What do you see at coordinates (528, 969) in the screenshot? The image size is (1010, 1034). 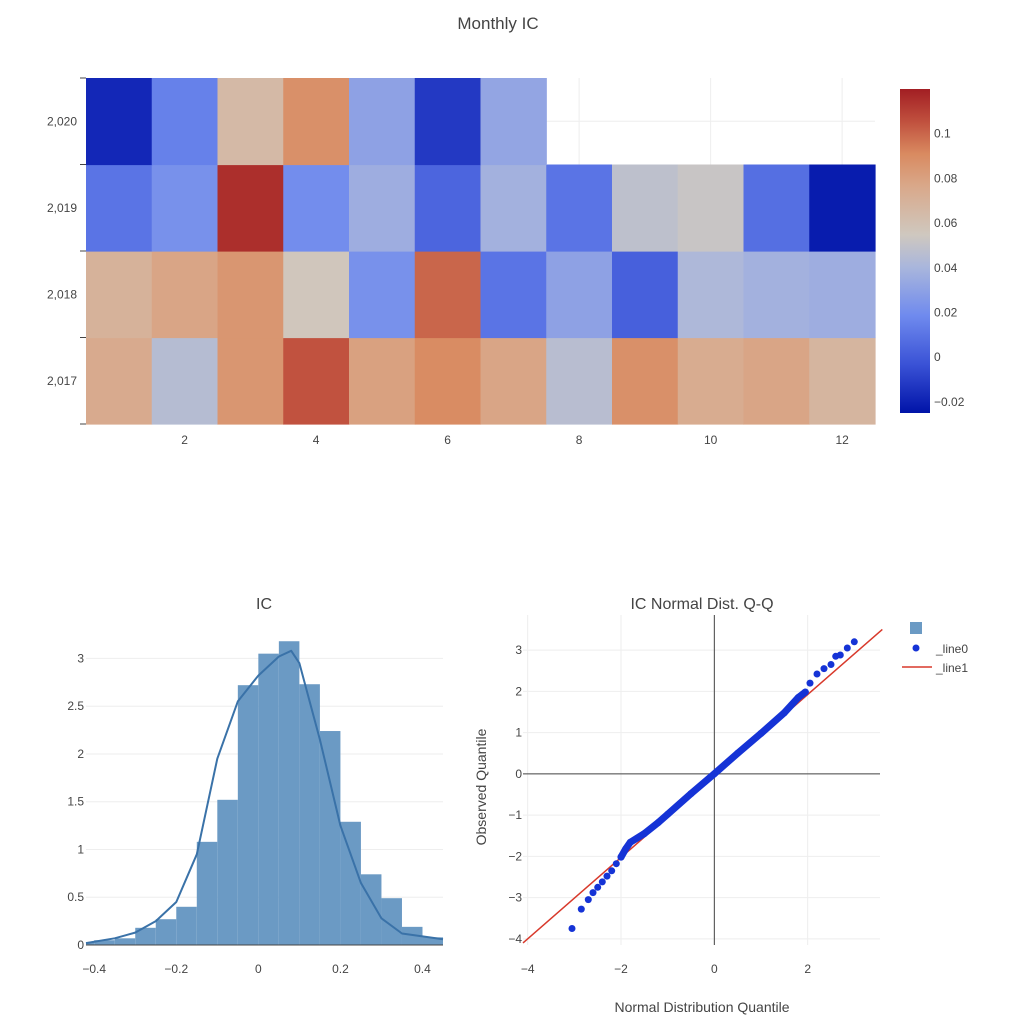 I see `qq-x-tick-label: −4` at bounding box center [528, 969].